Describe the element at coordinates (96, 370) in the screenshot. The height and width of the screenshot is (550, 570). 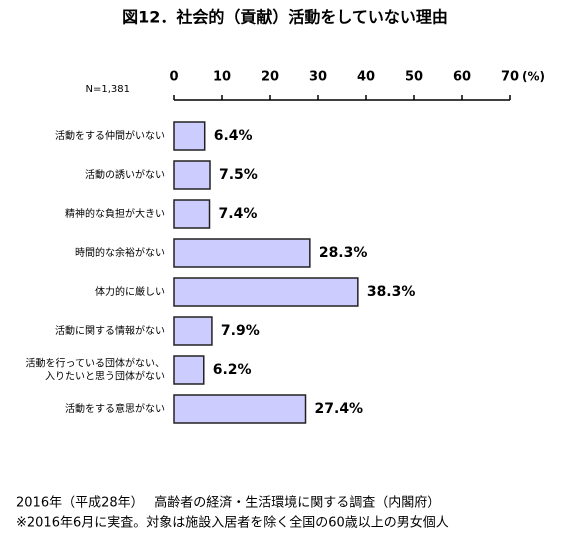
I see `category-label: 活動を行っている団体がない、入りたいと思う団体がない` at that location.